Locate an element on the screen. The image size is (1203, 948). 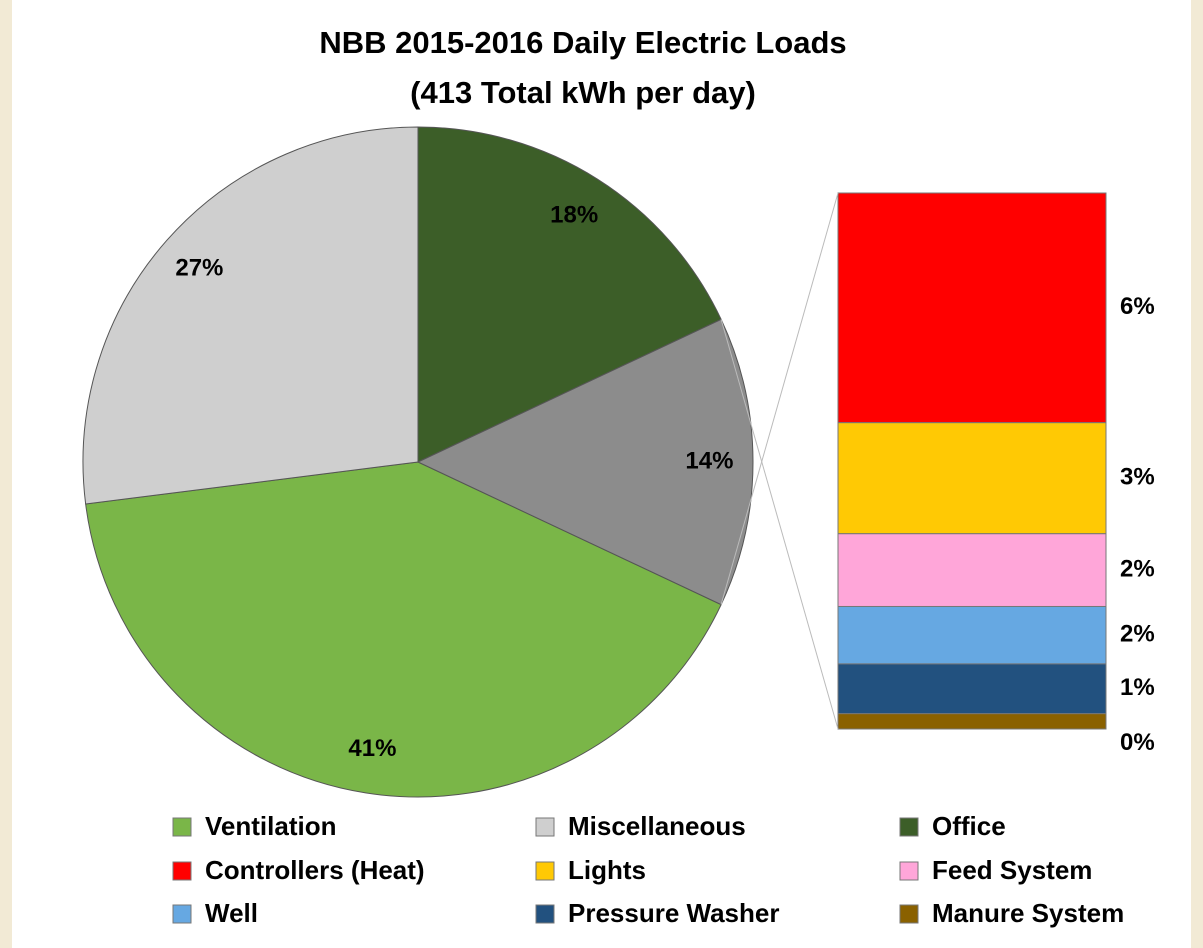
legend-label: Pressure Washer is located at coordinates (673, 913).